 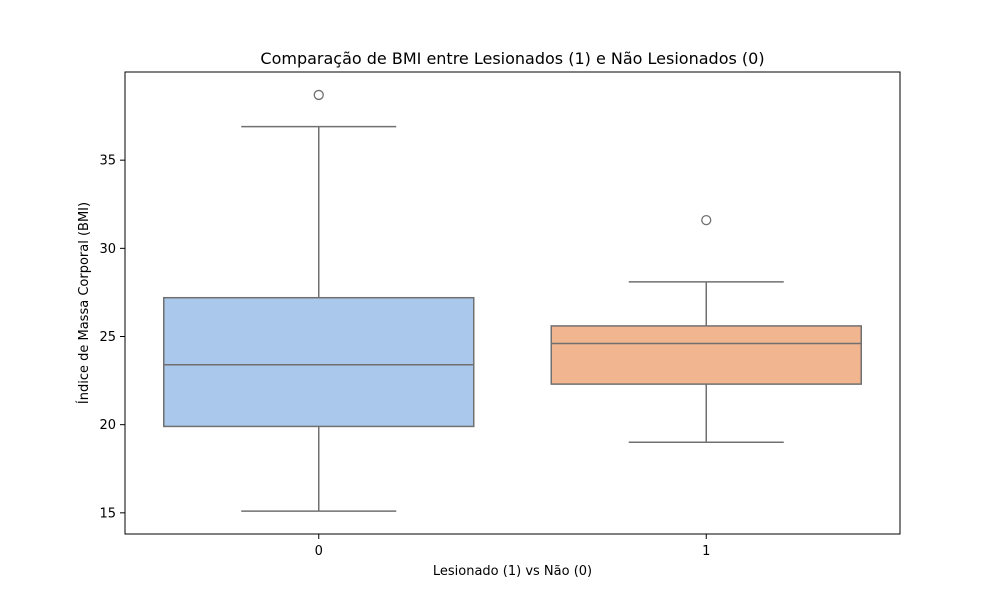 What do you see at coordinates (107, 425) in the screenshot?
I see `y-tick-label: 20` at bounding box center [107, 425].